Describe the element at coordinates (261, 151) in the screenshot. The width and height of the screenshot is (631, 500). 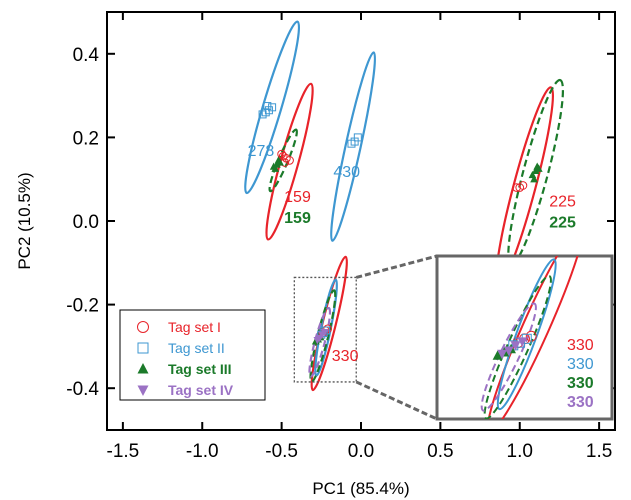
I see `group-label: 278` at that location.